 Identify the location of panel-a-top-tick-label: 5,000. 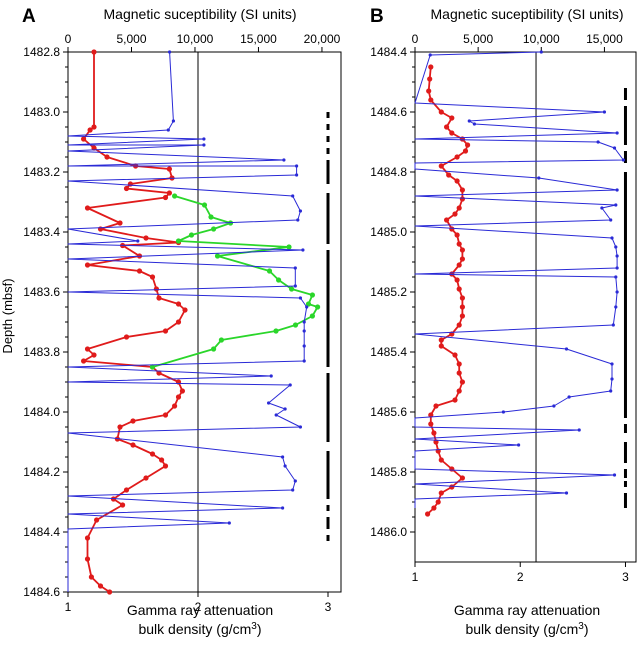
(131, 39).